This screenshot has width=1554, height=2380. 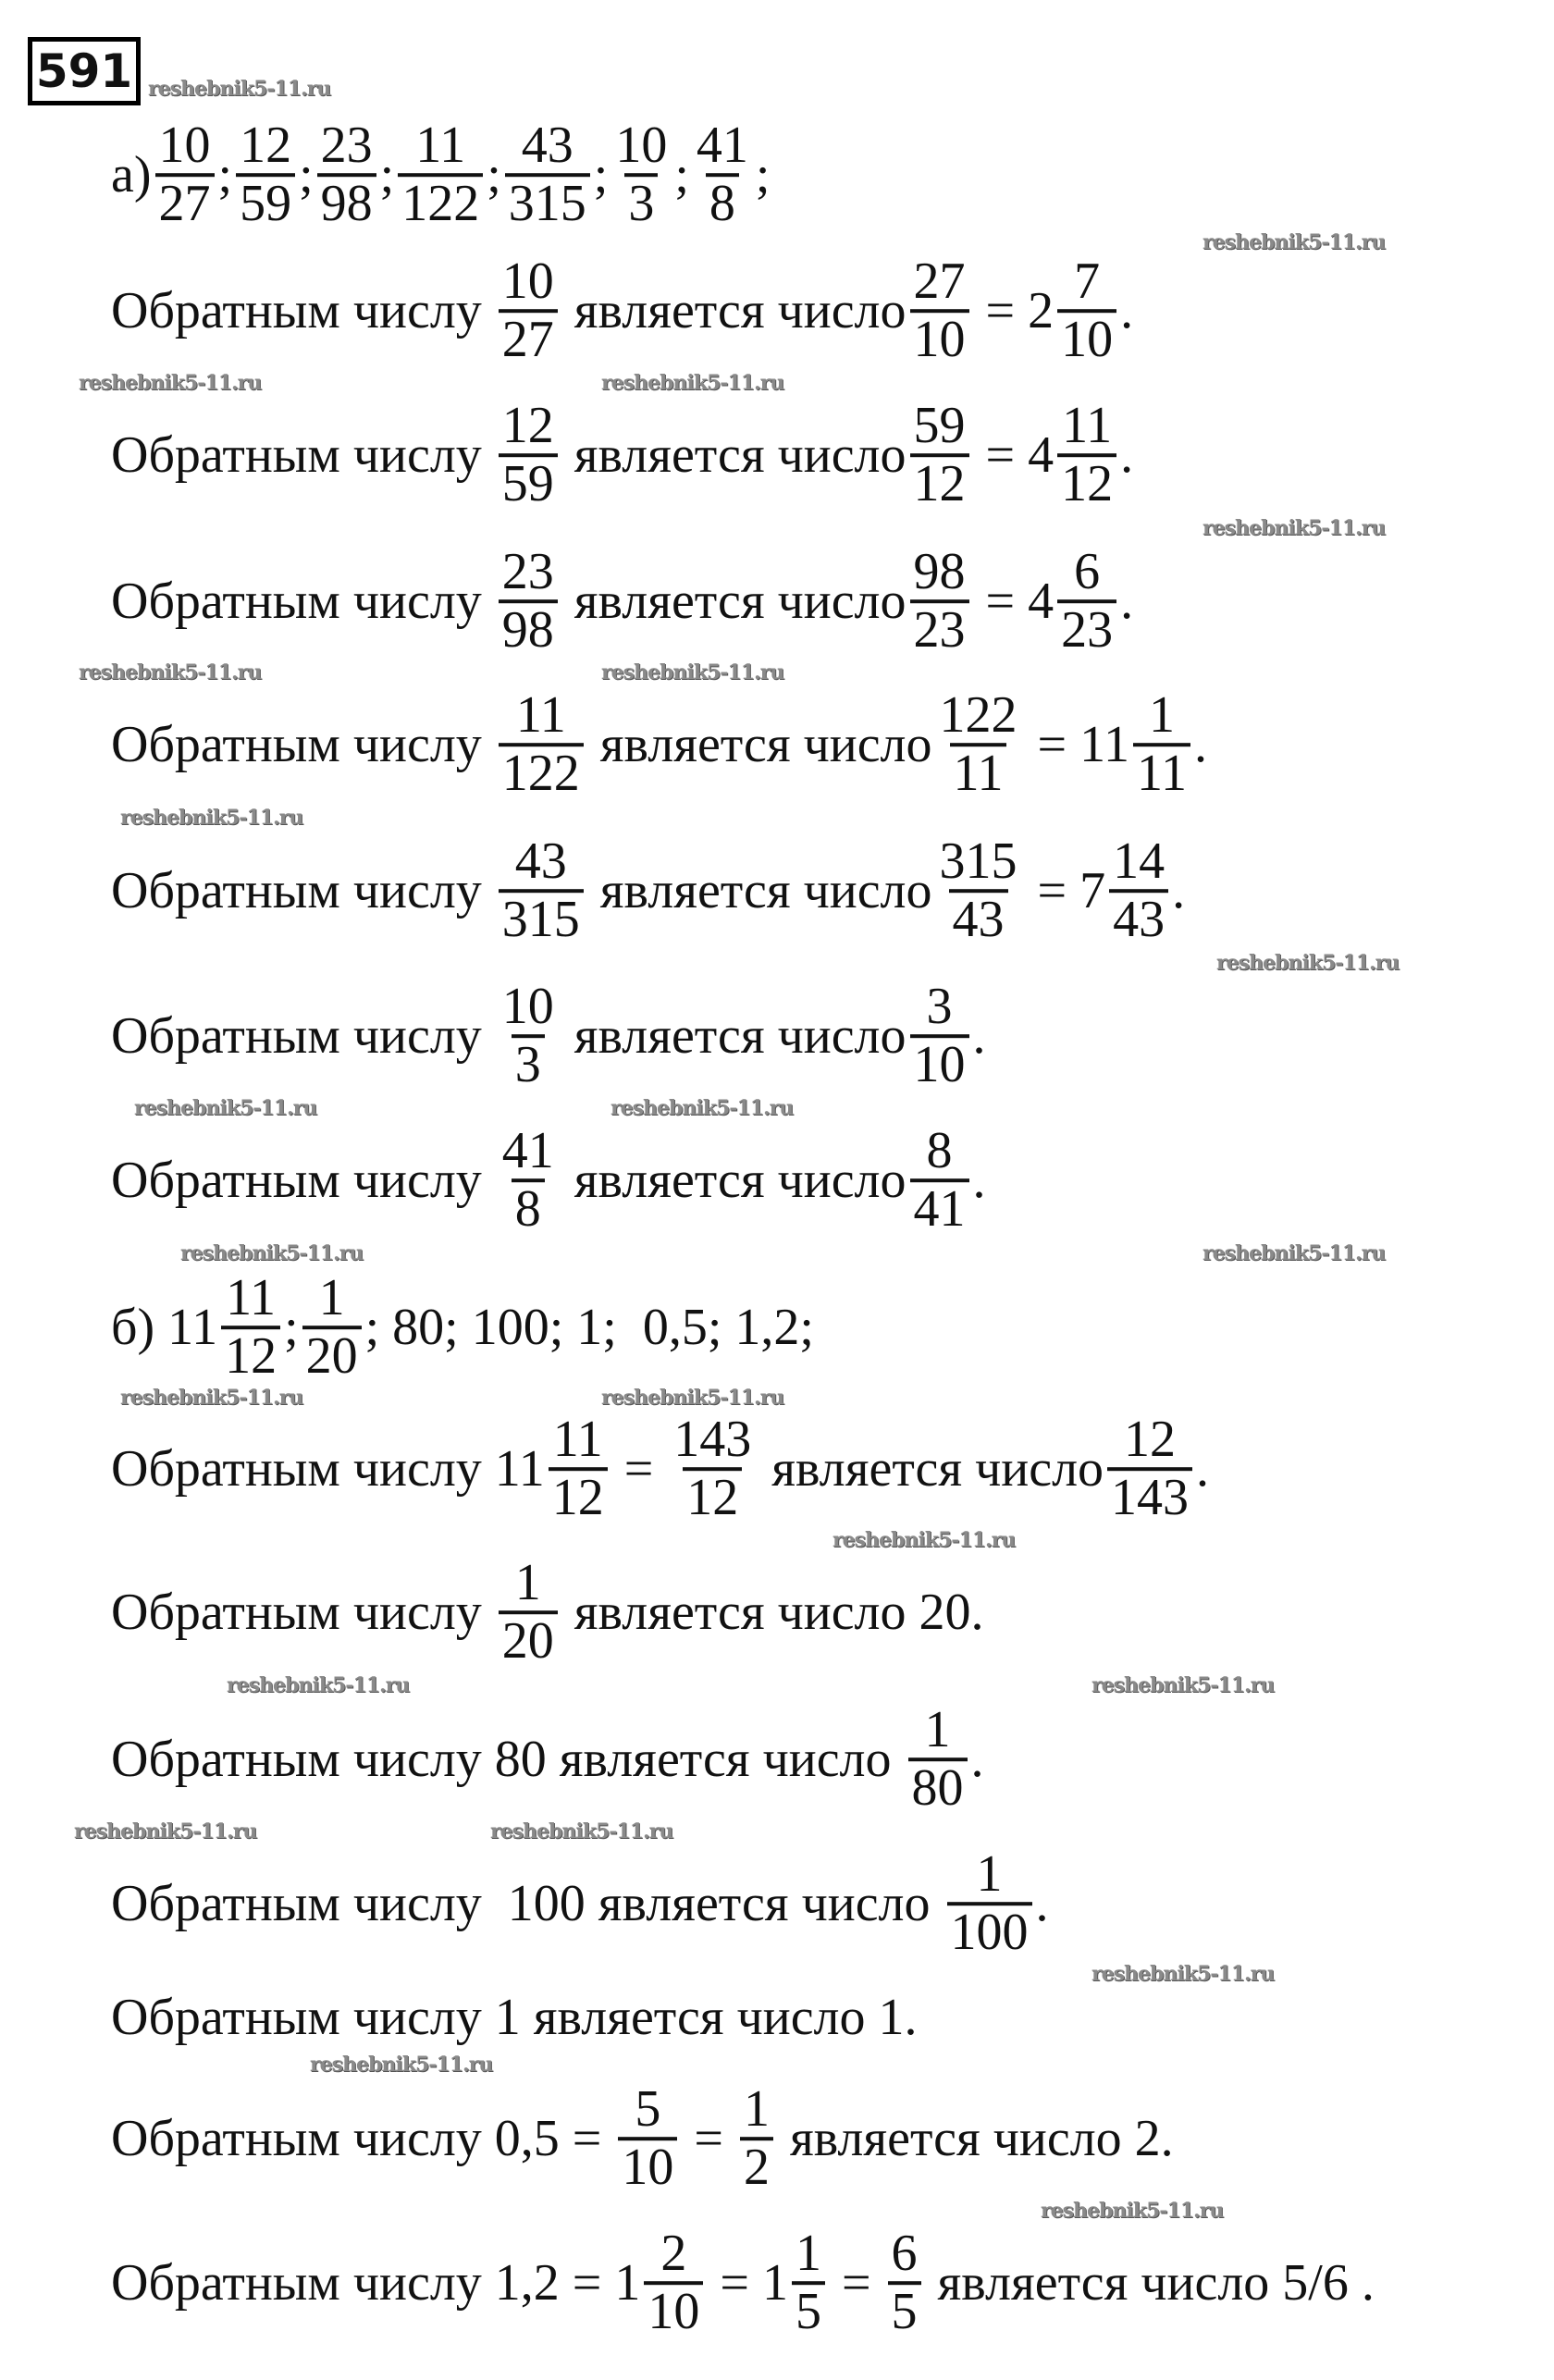 I want to click on fraction: 8 41, so click(x=939, y=1180).